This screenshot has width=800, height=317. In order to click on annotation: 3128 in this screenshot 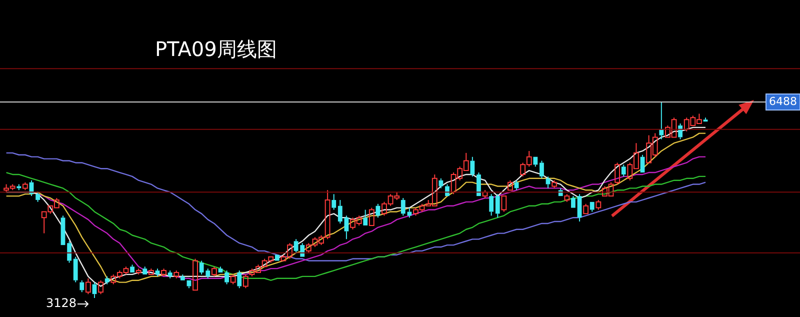, I will do `click(61, 303)`.